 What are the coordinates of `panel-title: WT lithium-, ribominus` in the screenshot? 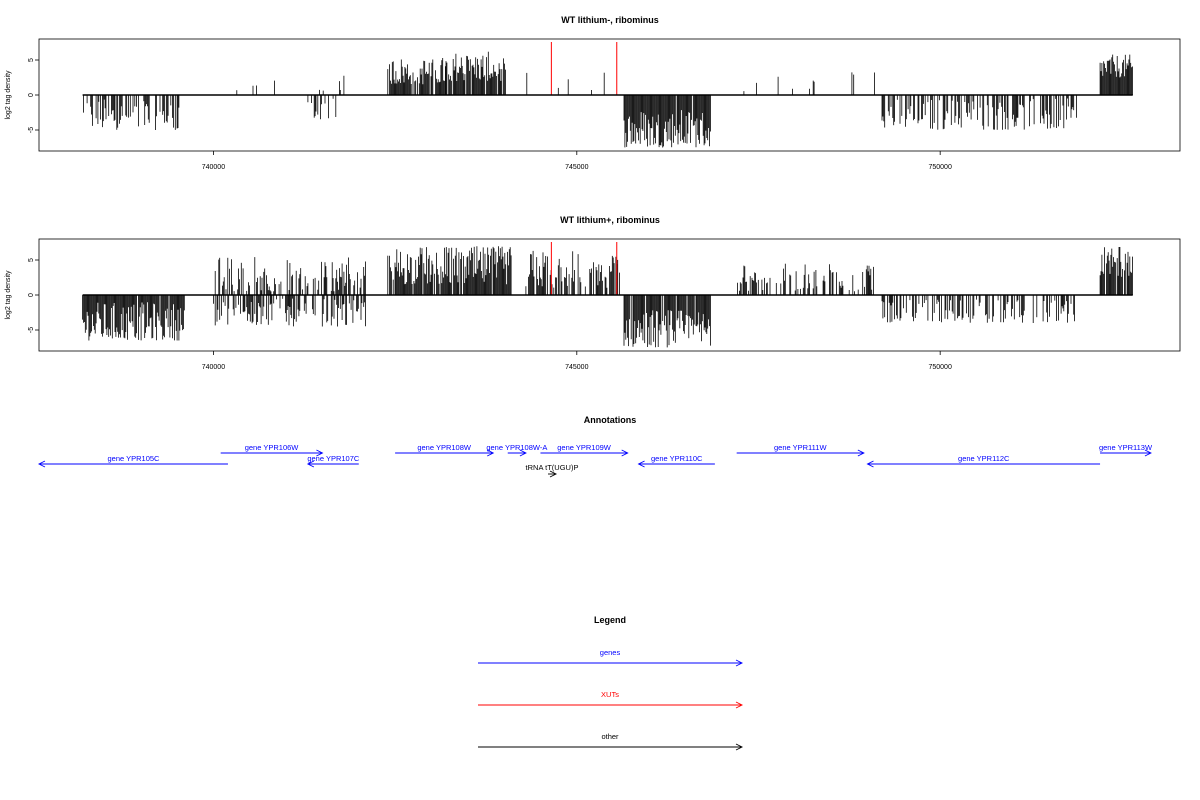 It's located at (610, 20).